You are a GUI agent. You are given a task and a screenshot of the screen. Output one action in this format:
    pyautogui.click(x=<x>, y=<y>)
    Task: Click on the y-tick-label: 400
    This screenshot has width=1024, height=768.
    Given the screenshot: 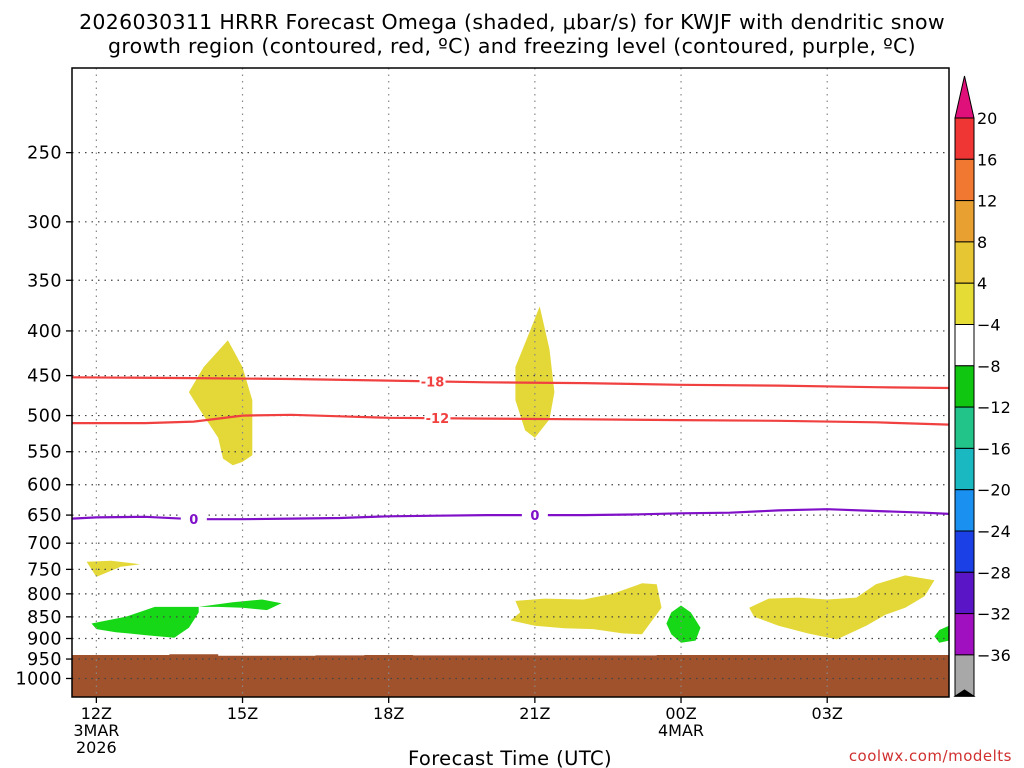 What is the action you would take?
    pyautogui.click(x=44, y=332)
    